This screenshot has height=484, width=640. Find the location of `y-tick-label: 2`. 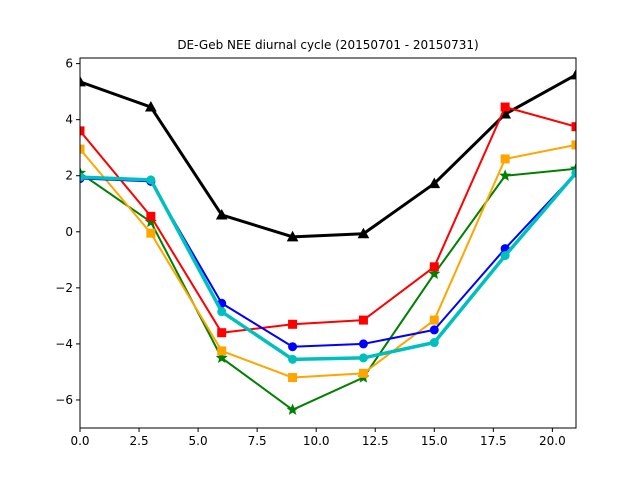

y-tick-label: 2 is located at coordinates (69, 176).